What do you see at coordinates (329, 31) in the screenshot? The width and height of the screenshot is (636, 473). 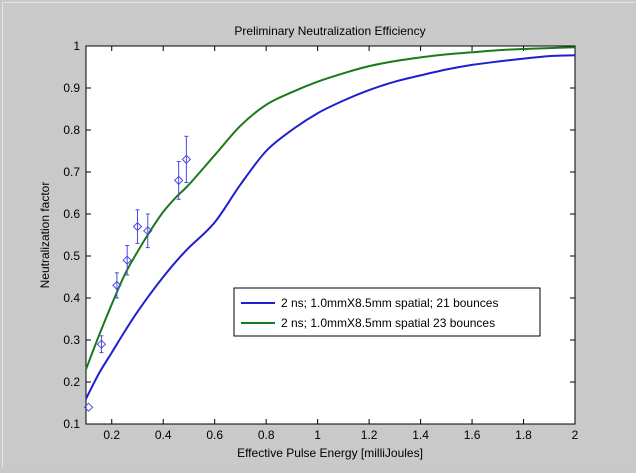 I see `chart-title: Preliminary Neutralization Efficiency` at bounding box center [329, 31].